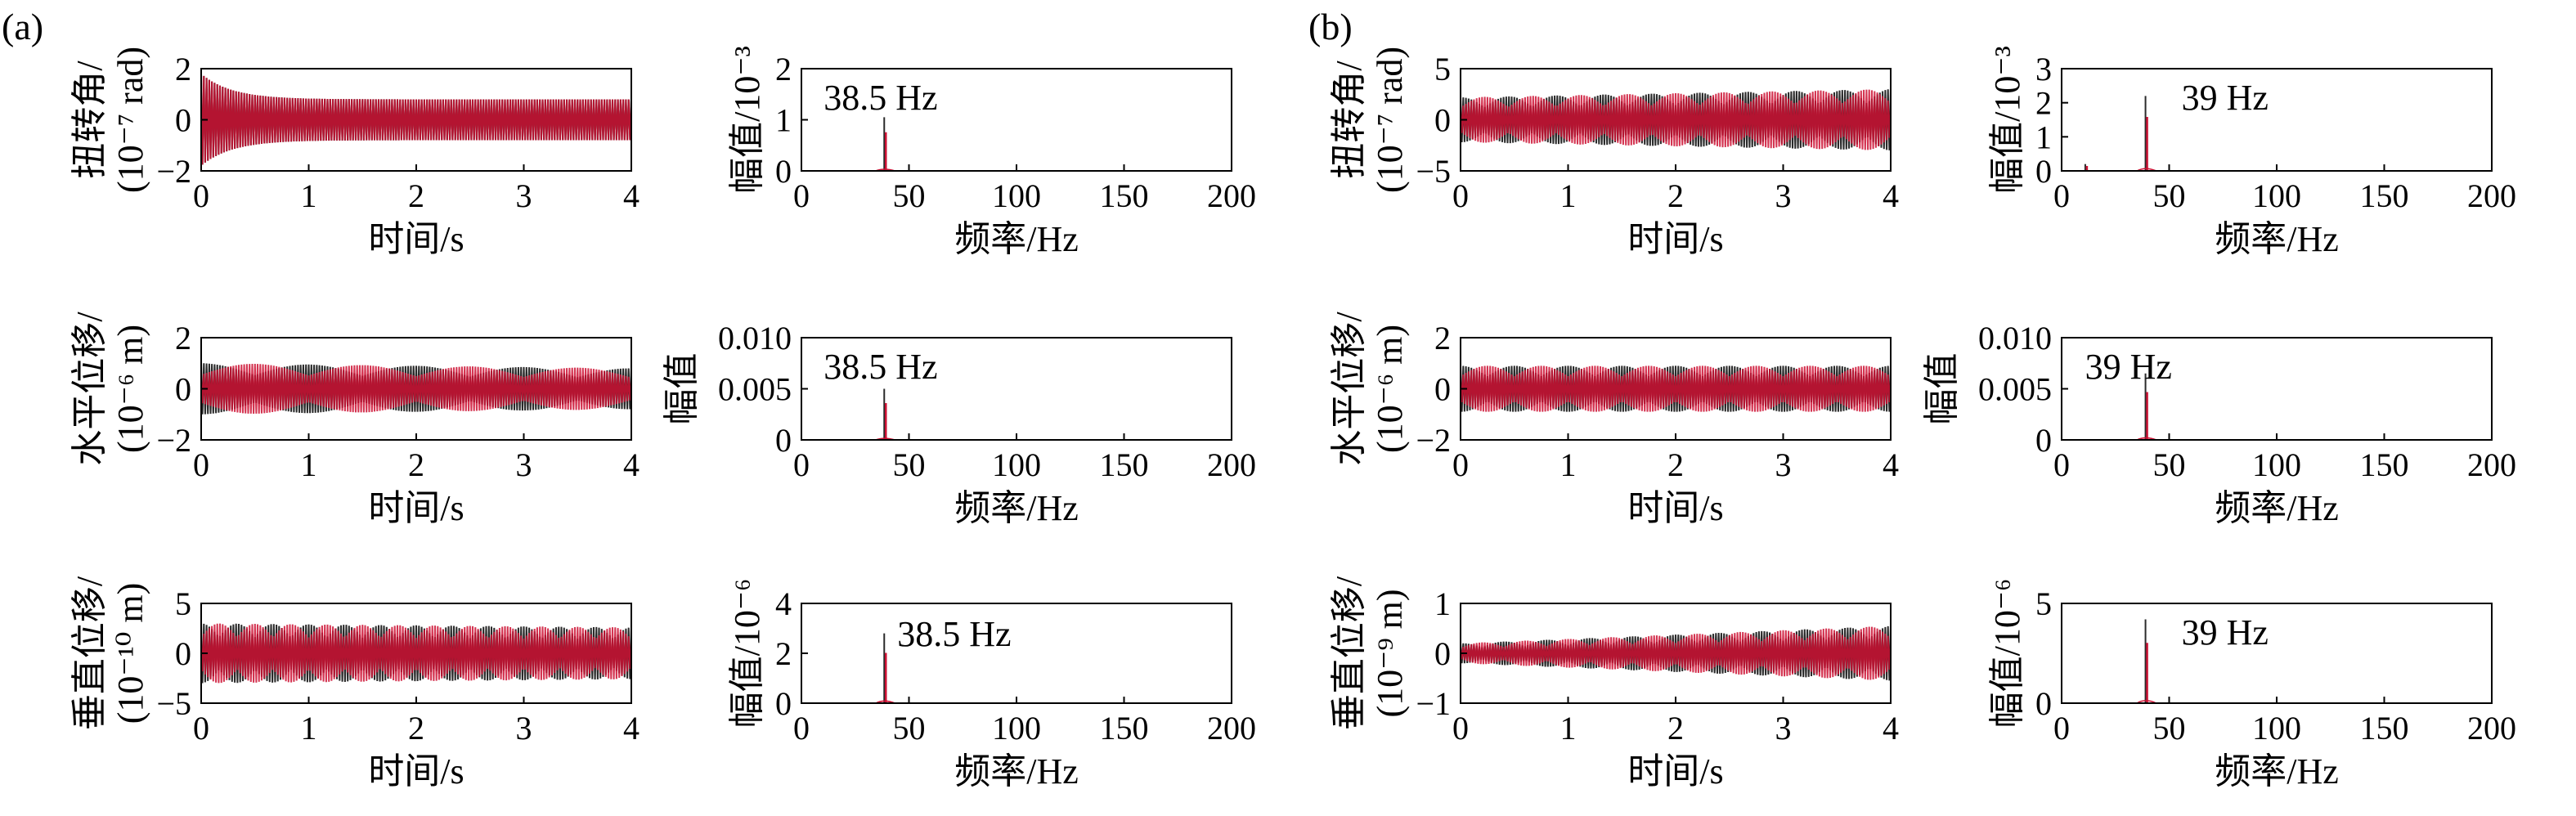  Describe the element at coordinates (1349, 653) in the screenshot. I see `y-axis-label: 垂直位移/` at that location.